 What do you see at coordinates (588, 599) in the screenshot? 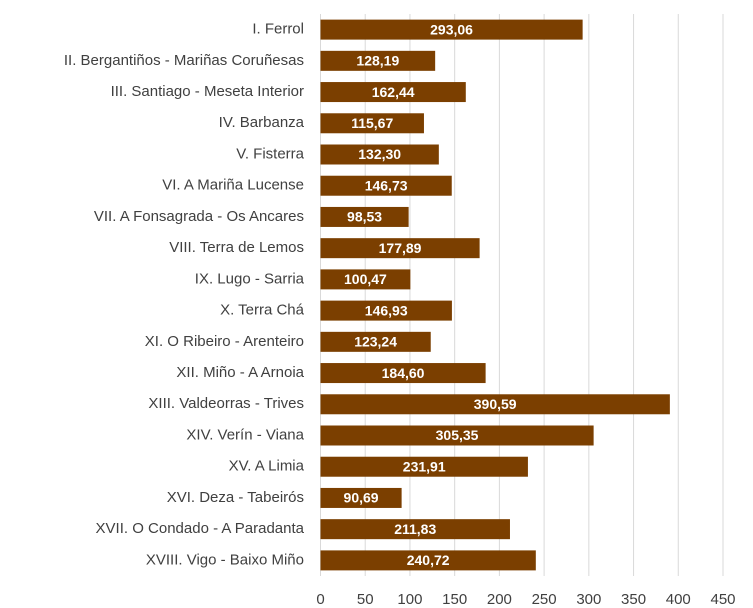
I see `x-tick-label: 300` at bounding box center [588, 599].